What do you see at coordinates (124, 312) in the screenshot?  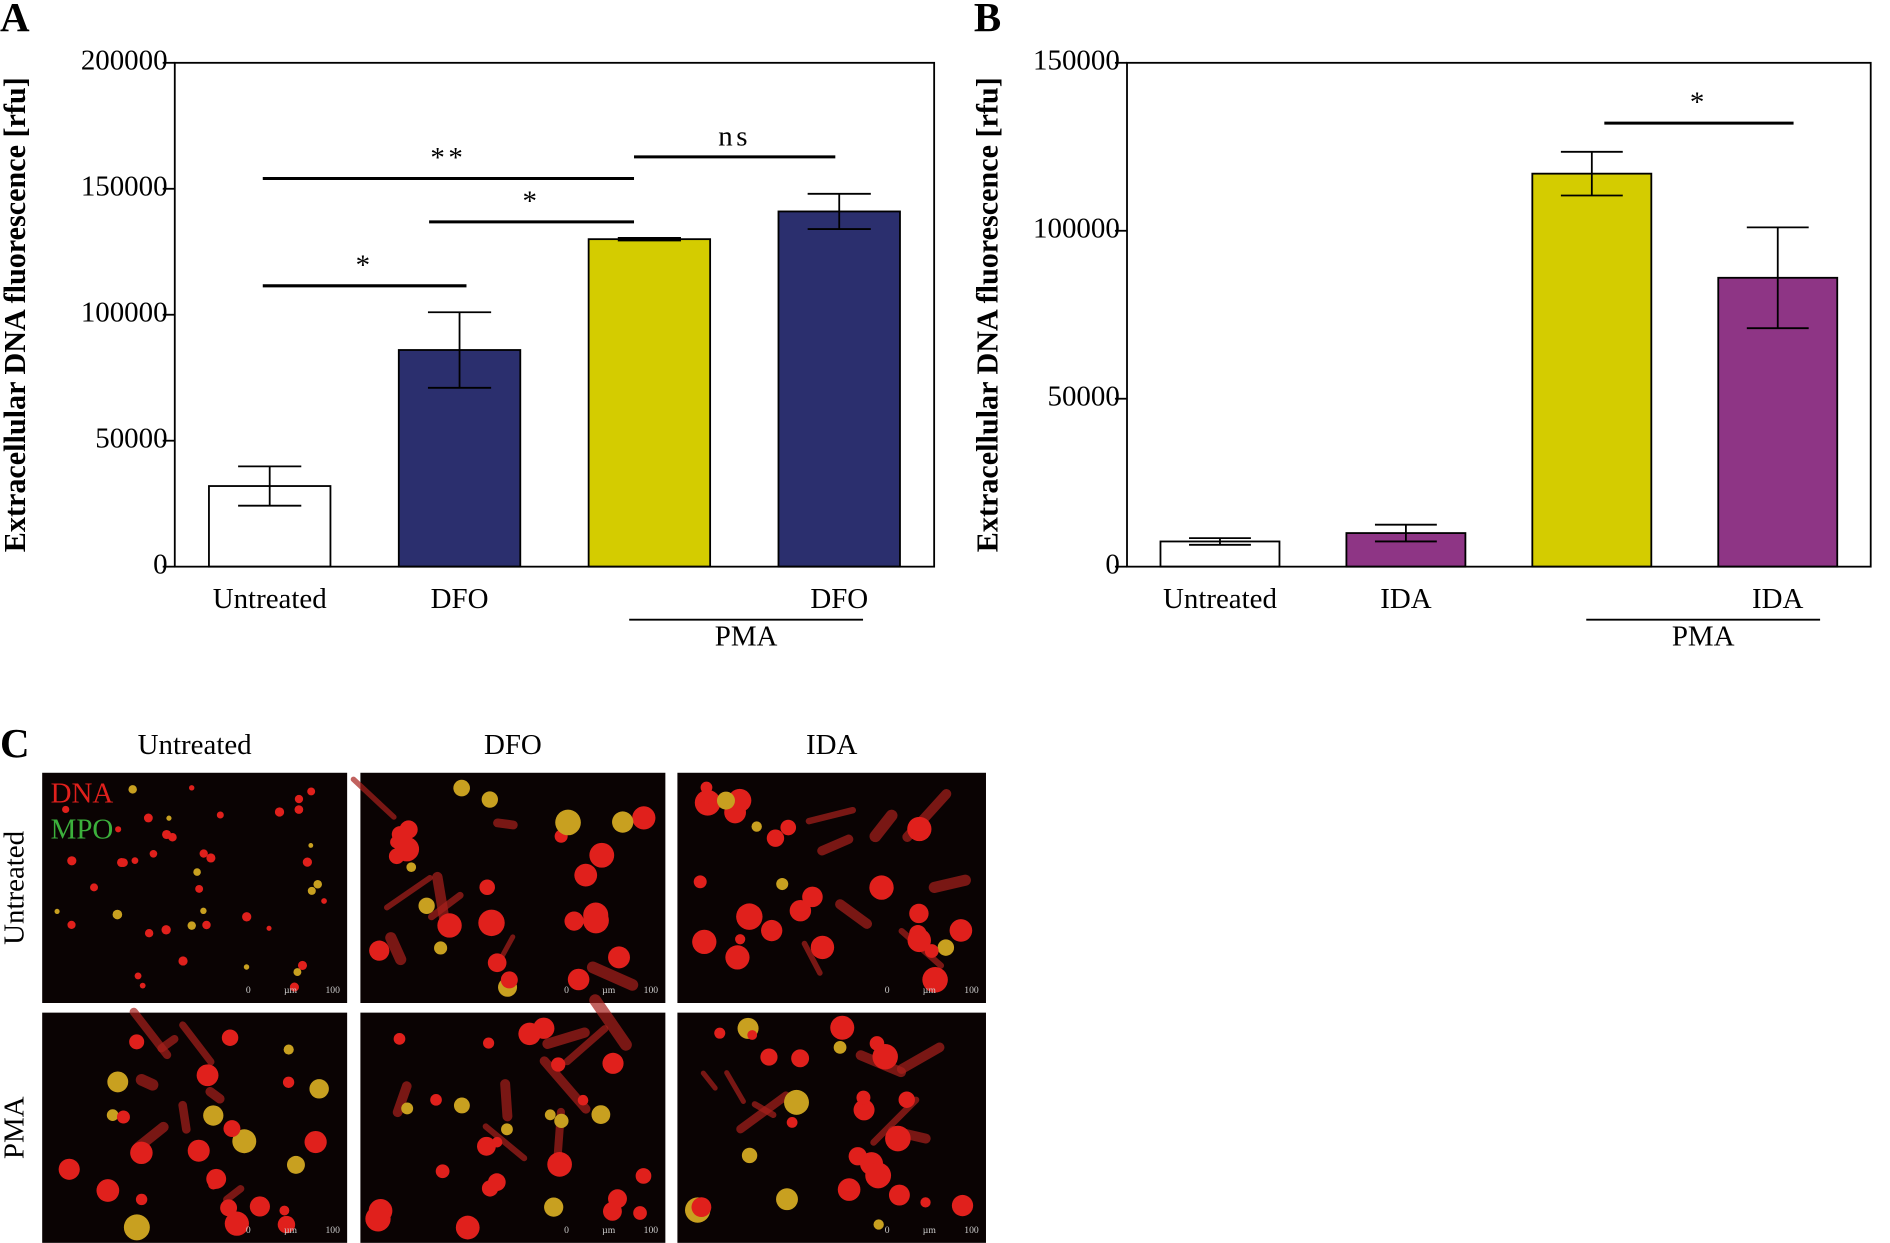 I see `y-tick-label: 100000` at bounding box center [124, 312].